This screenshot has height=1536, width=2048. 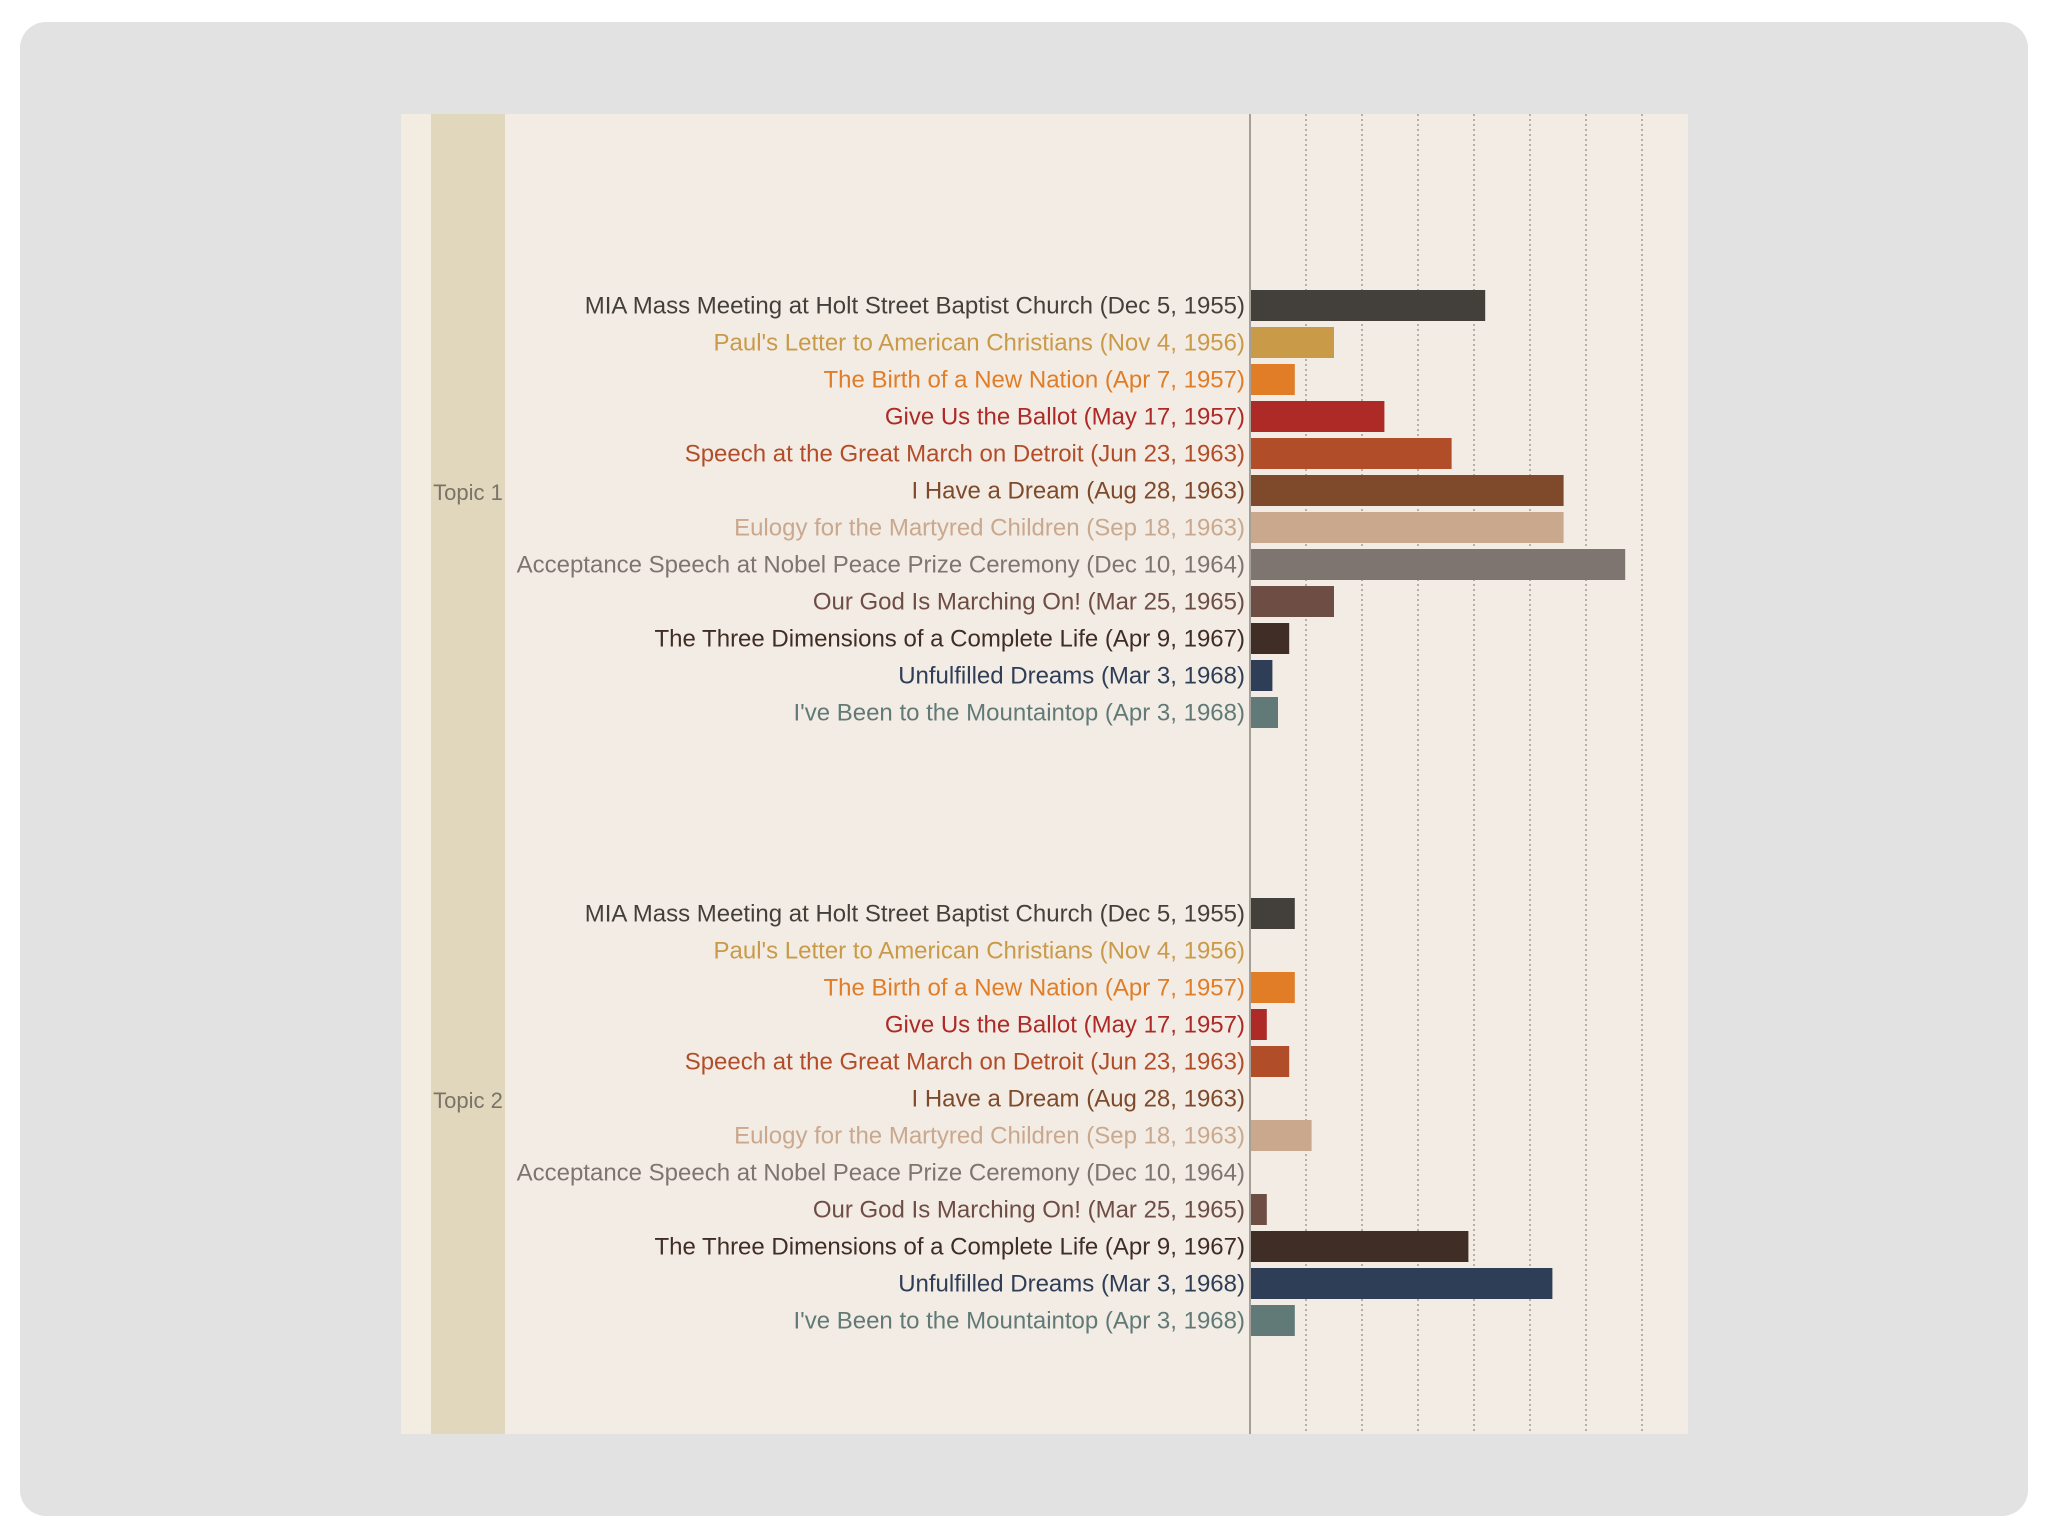 I want to click on bars, so click(x=1438, y=813).